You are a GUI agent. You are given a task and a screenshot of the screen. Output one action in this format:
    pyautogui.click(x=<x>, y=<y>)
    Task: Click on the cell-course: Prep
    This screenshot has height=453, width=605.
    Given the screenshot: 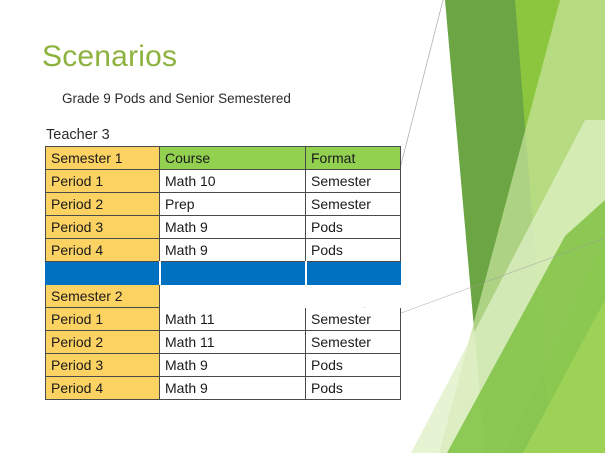 What is the action you would take?
    pyautogui.click(x=232, y=204)
    